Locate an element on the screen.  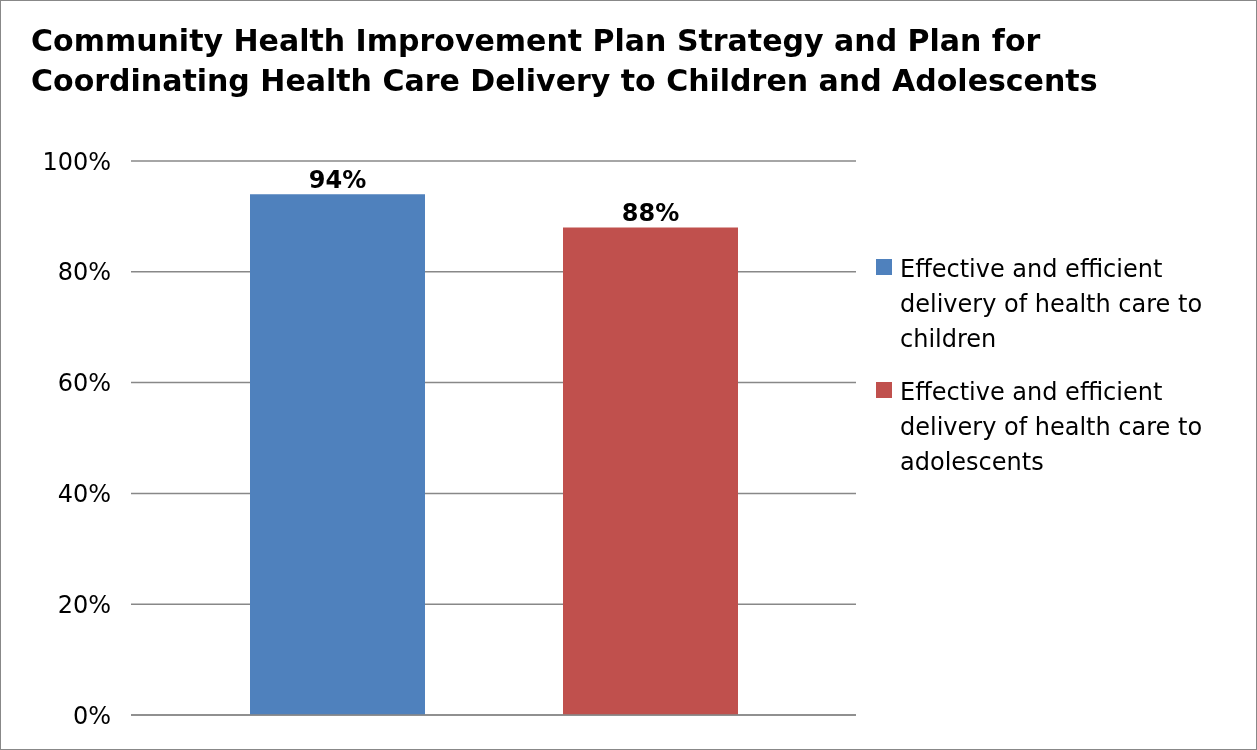
chart-title: Community Health Improvement Plan Strategy and Plan for Coordinating Health Care Delivery to Children and Adolescents is located at coordinates (565, 61).